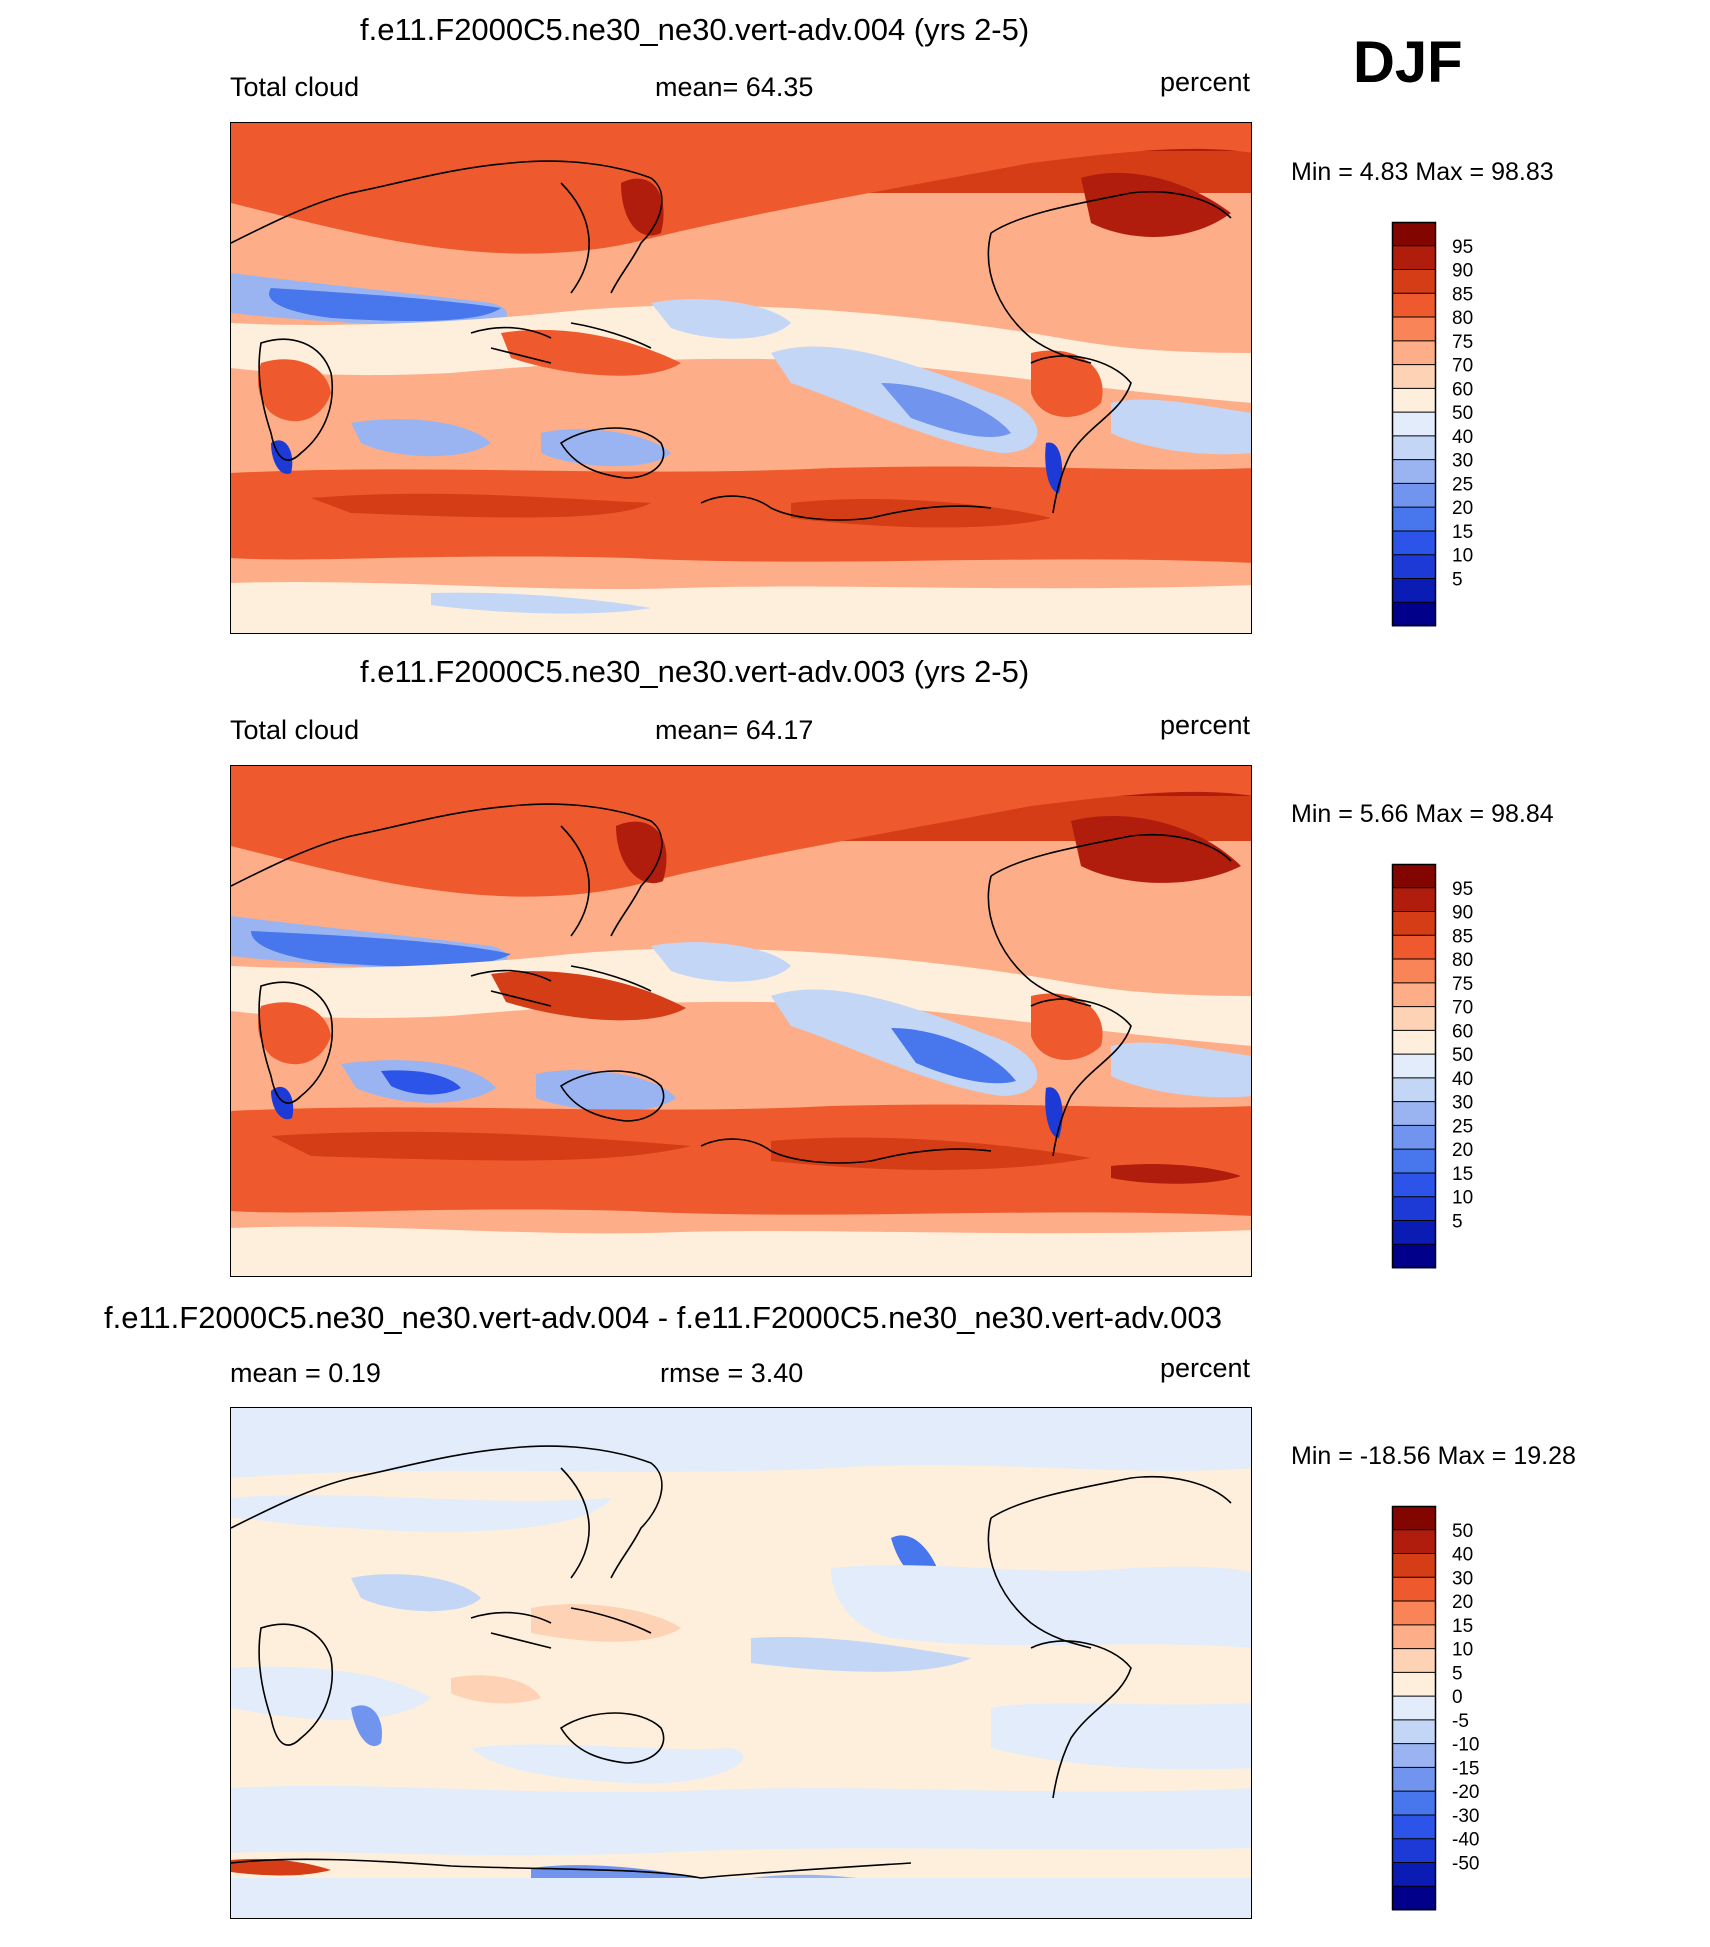 Image resolution: width=1710 pixels, height=1947 pixels. I want to click on panel3-units-label: percent, so click(1205, 1368).